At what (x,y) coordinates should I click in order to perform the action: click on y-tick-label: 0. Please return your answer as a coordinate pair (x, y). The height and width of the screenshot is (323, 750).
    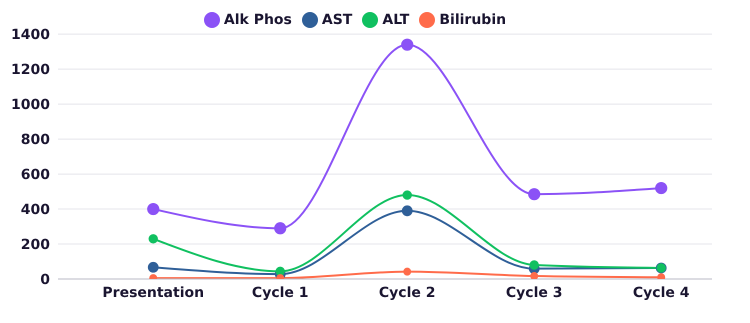
    Looking at the image, I should click on (45, 280).